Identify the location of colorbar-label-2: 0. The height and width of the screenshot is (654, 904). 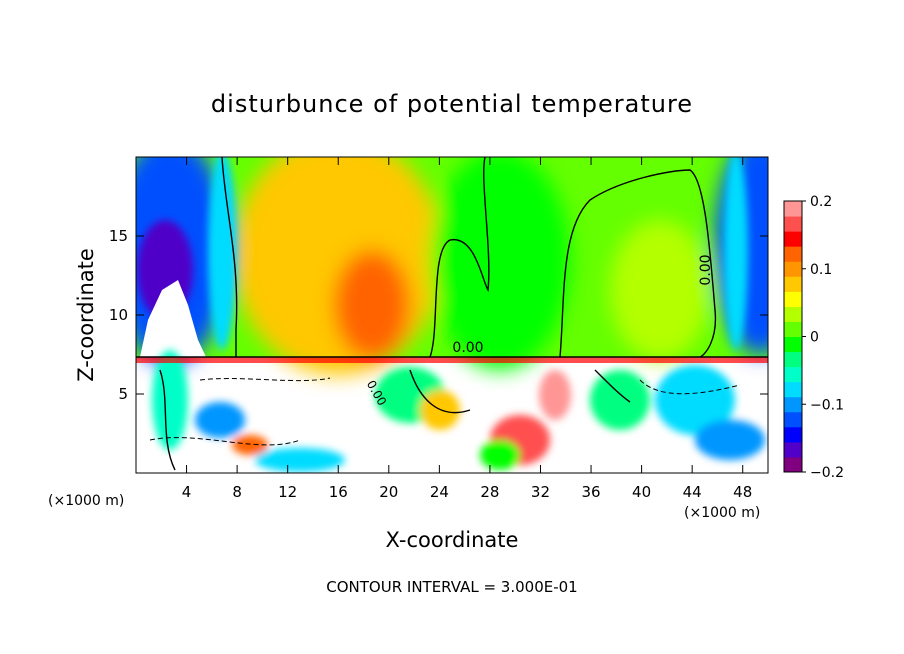
(814, 338).